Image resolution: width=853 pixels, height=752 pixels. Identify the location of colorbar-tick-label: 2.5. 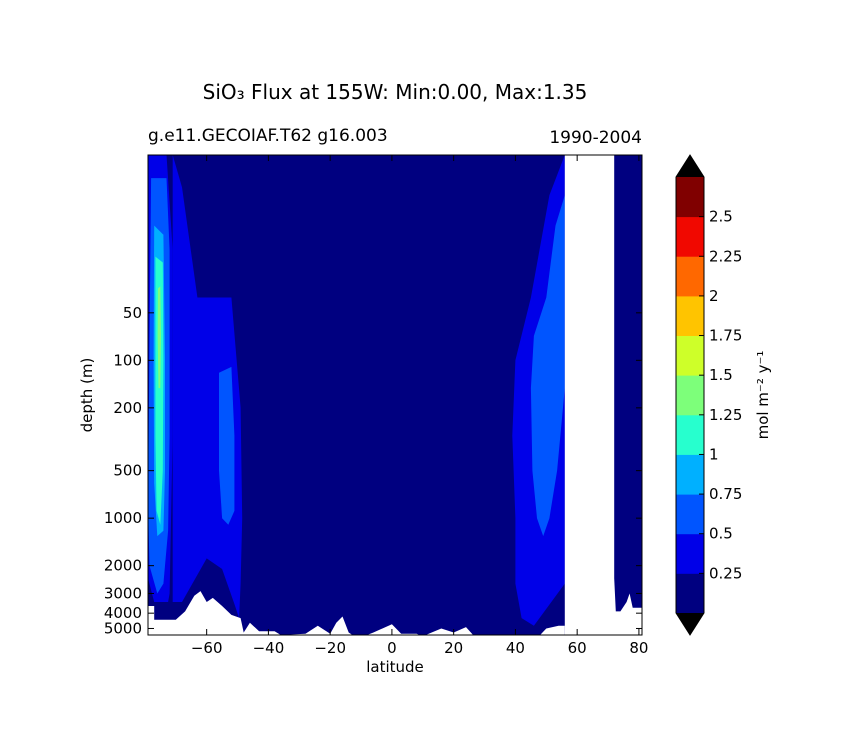
(721, 217).